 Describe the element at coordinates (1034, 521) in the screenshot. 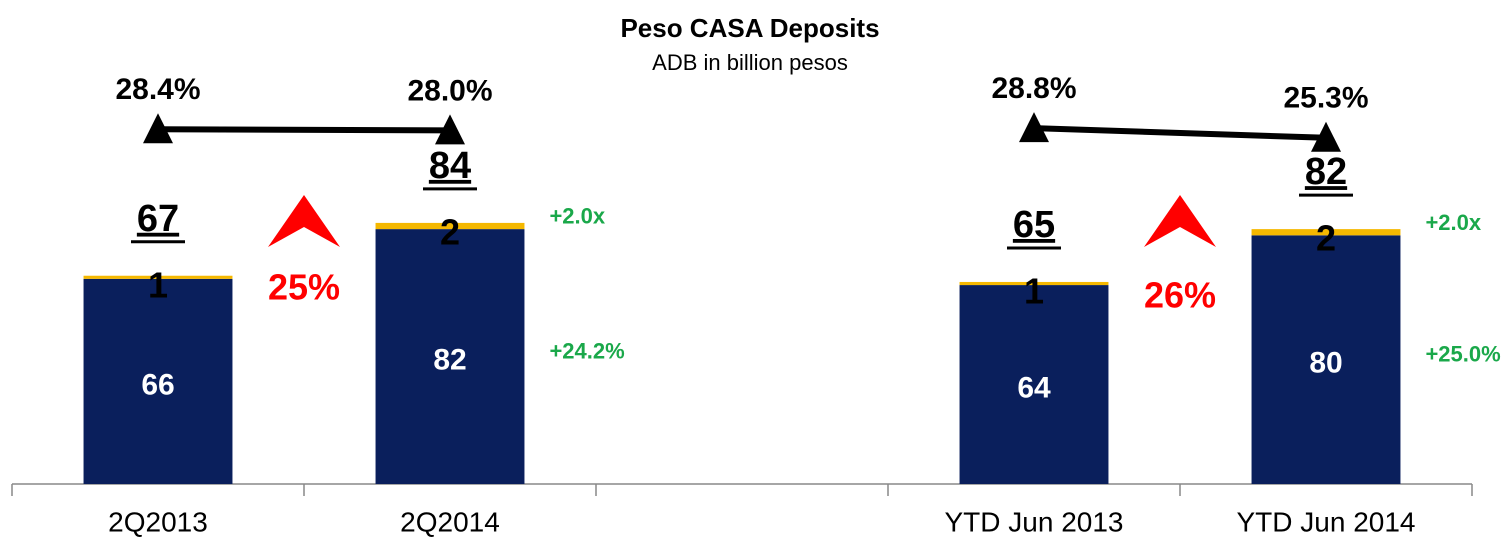

I see `x-tick-label: YTD Jun 2013` at that location.